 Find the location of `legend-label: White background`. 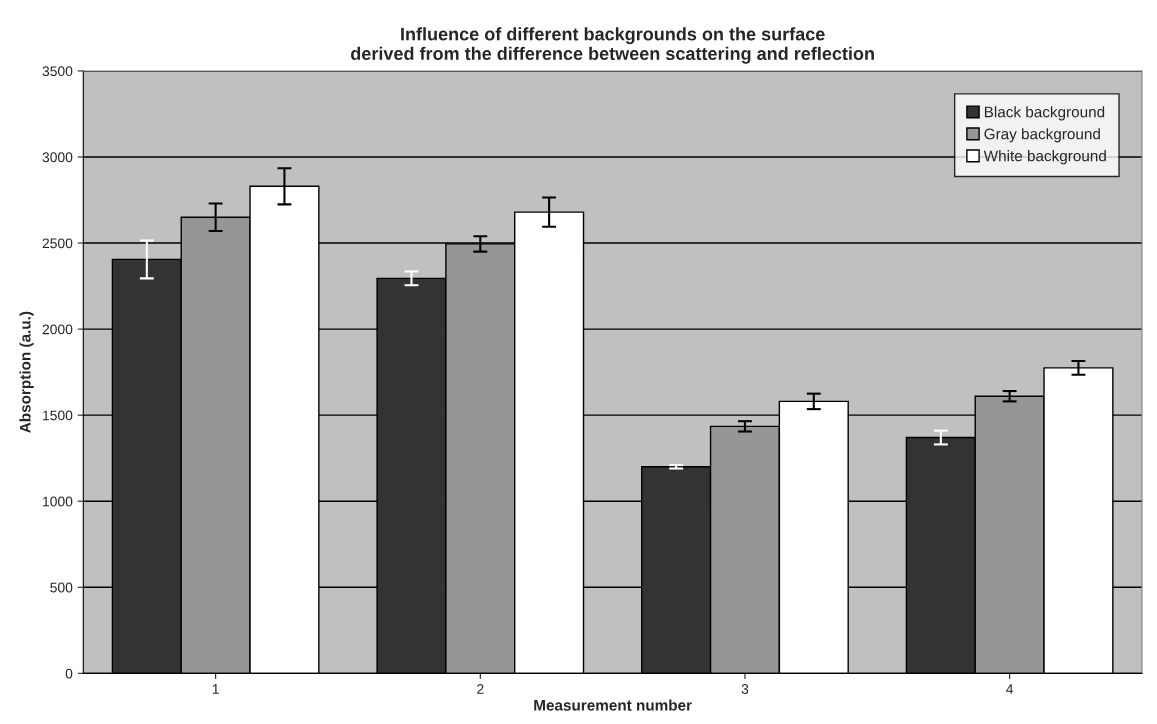

legend-label: White background is located at coordinates (1044, 157).